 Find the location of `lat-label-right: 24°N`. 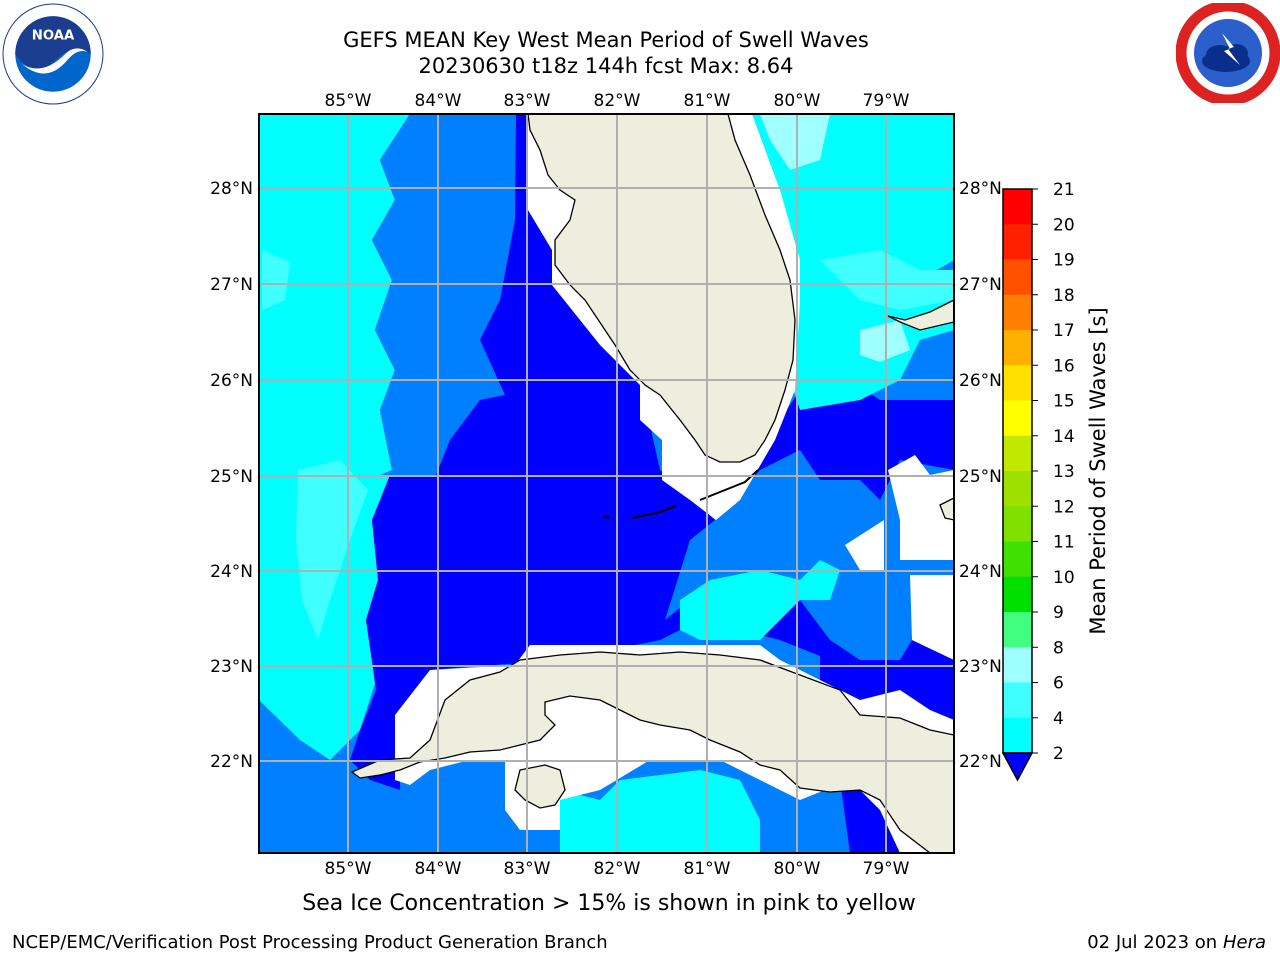

lat-label-right: 24°N is located at coordinates (980, 572).